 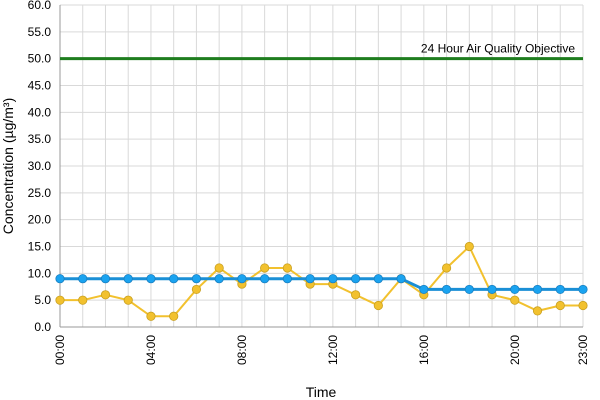 I want to click on y-tick-label: 50.0, so click(x=40, y=59).